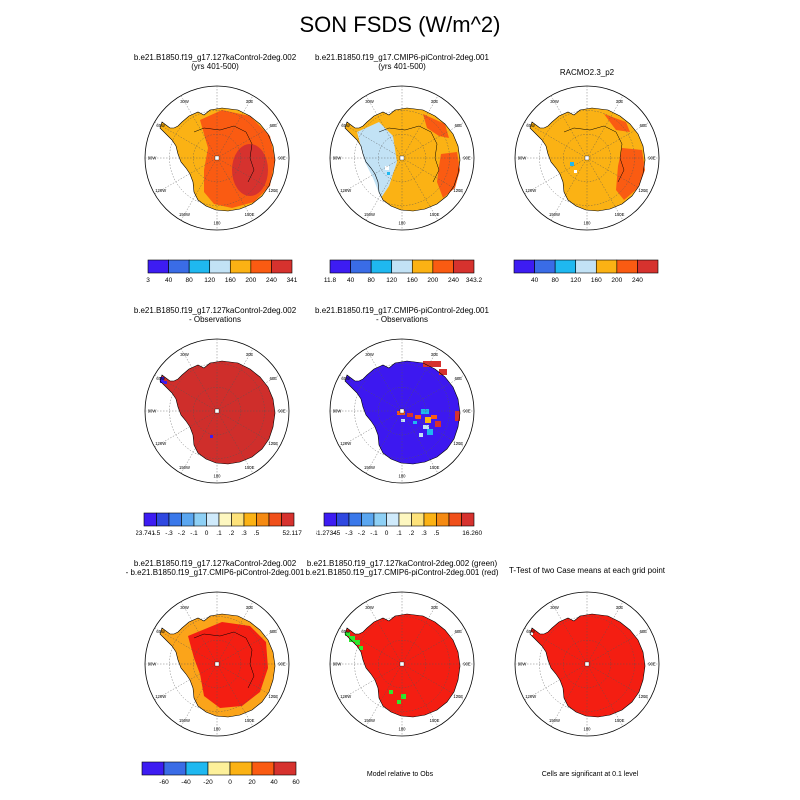 The height and width of the screenshot is (800, 800). Describe the element at coordinates (587, 664) in the screenshot. I see `map-panel-p33: 30E 60E 90E 120E 150E 180 150W 120W 90W 60W 30W` at that location.